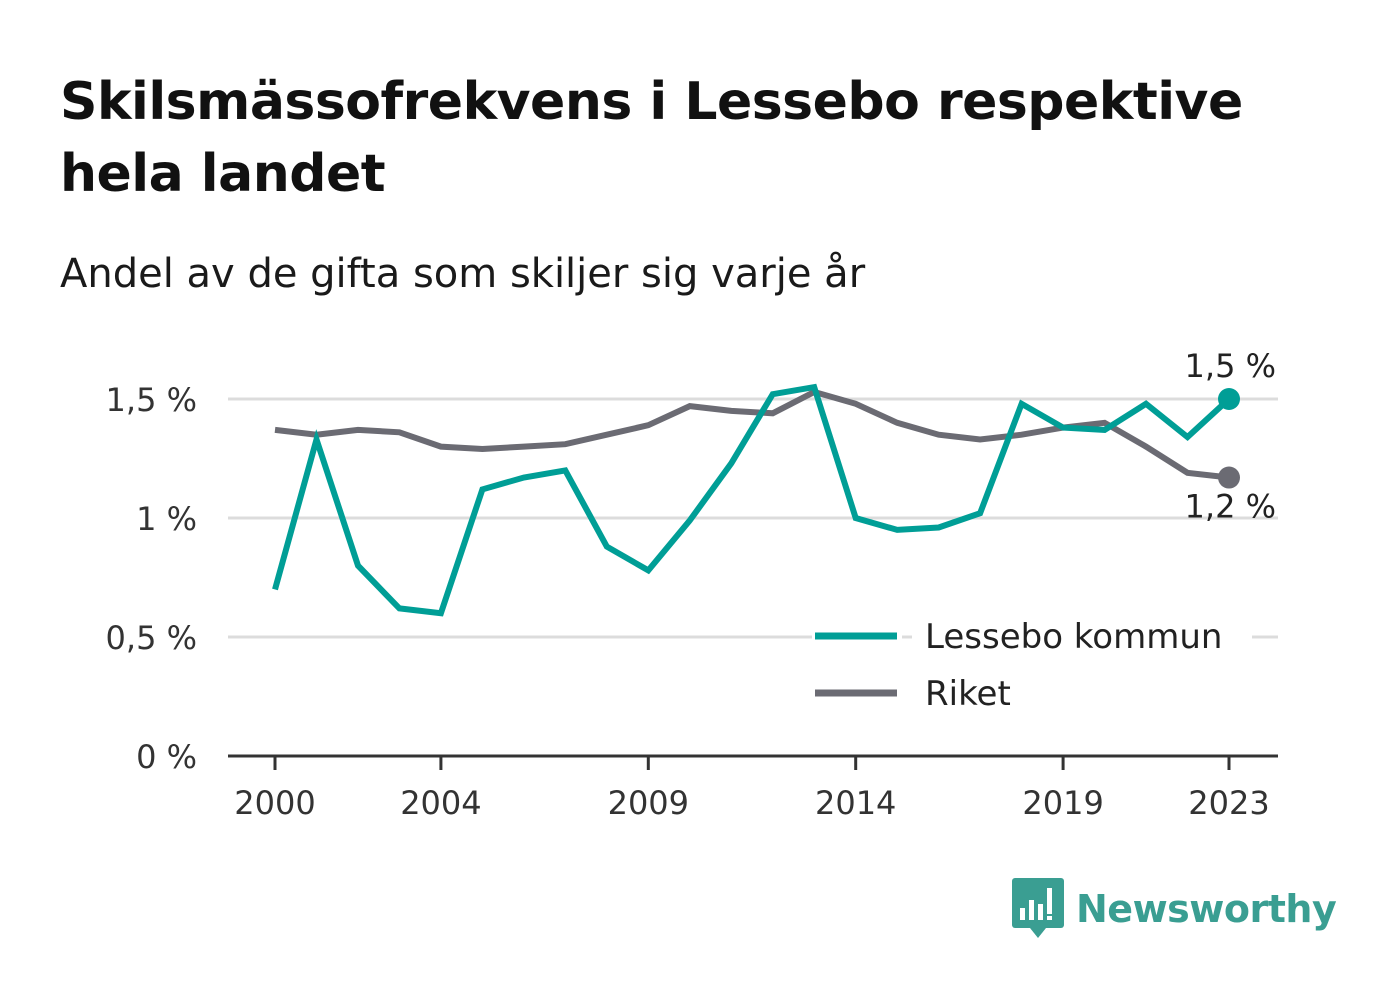  What do you see at coordinates (1206, 909) in the screenshot?
I see `brand-name: Newsworthy` at bounding box center [1206, 909].